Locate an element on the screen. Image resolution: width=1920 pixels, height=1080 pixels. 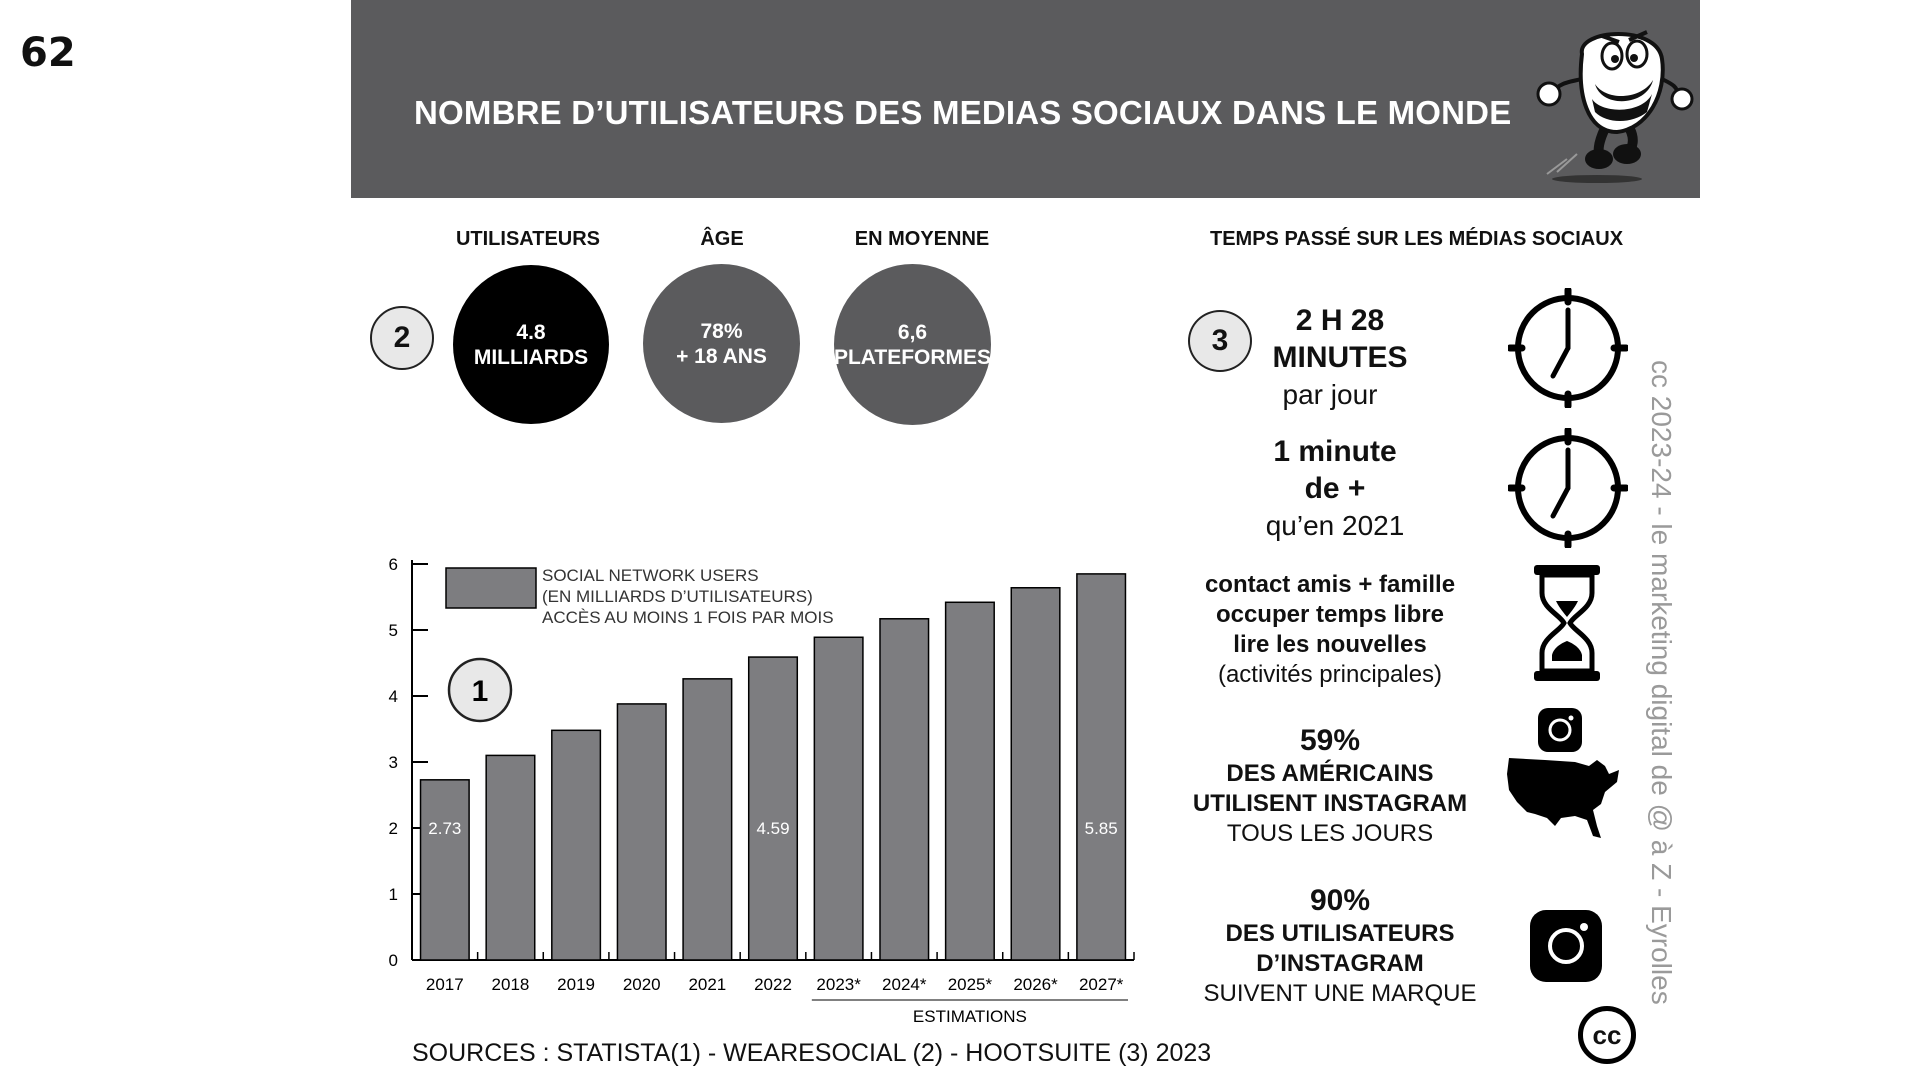
x-tick-label: 2027* is located at coordinates (1101, 984).